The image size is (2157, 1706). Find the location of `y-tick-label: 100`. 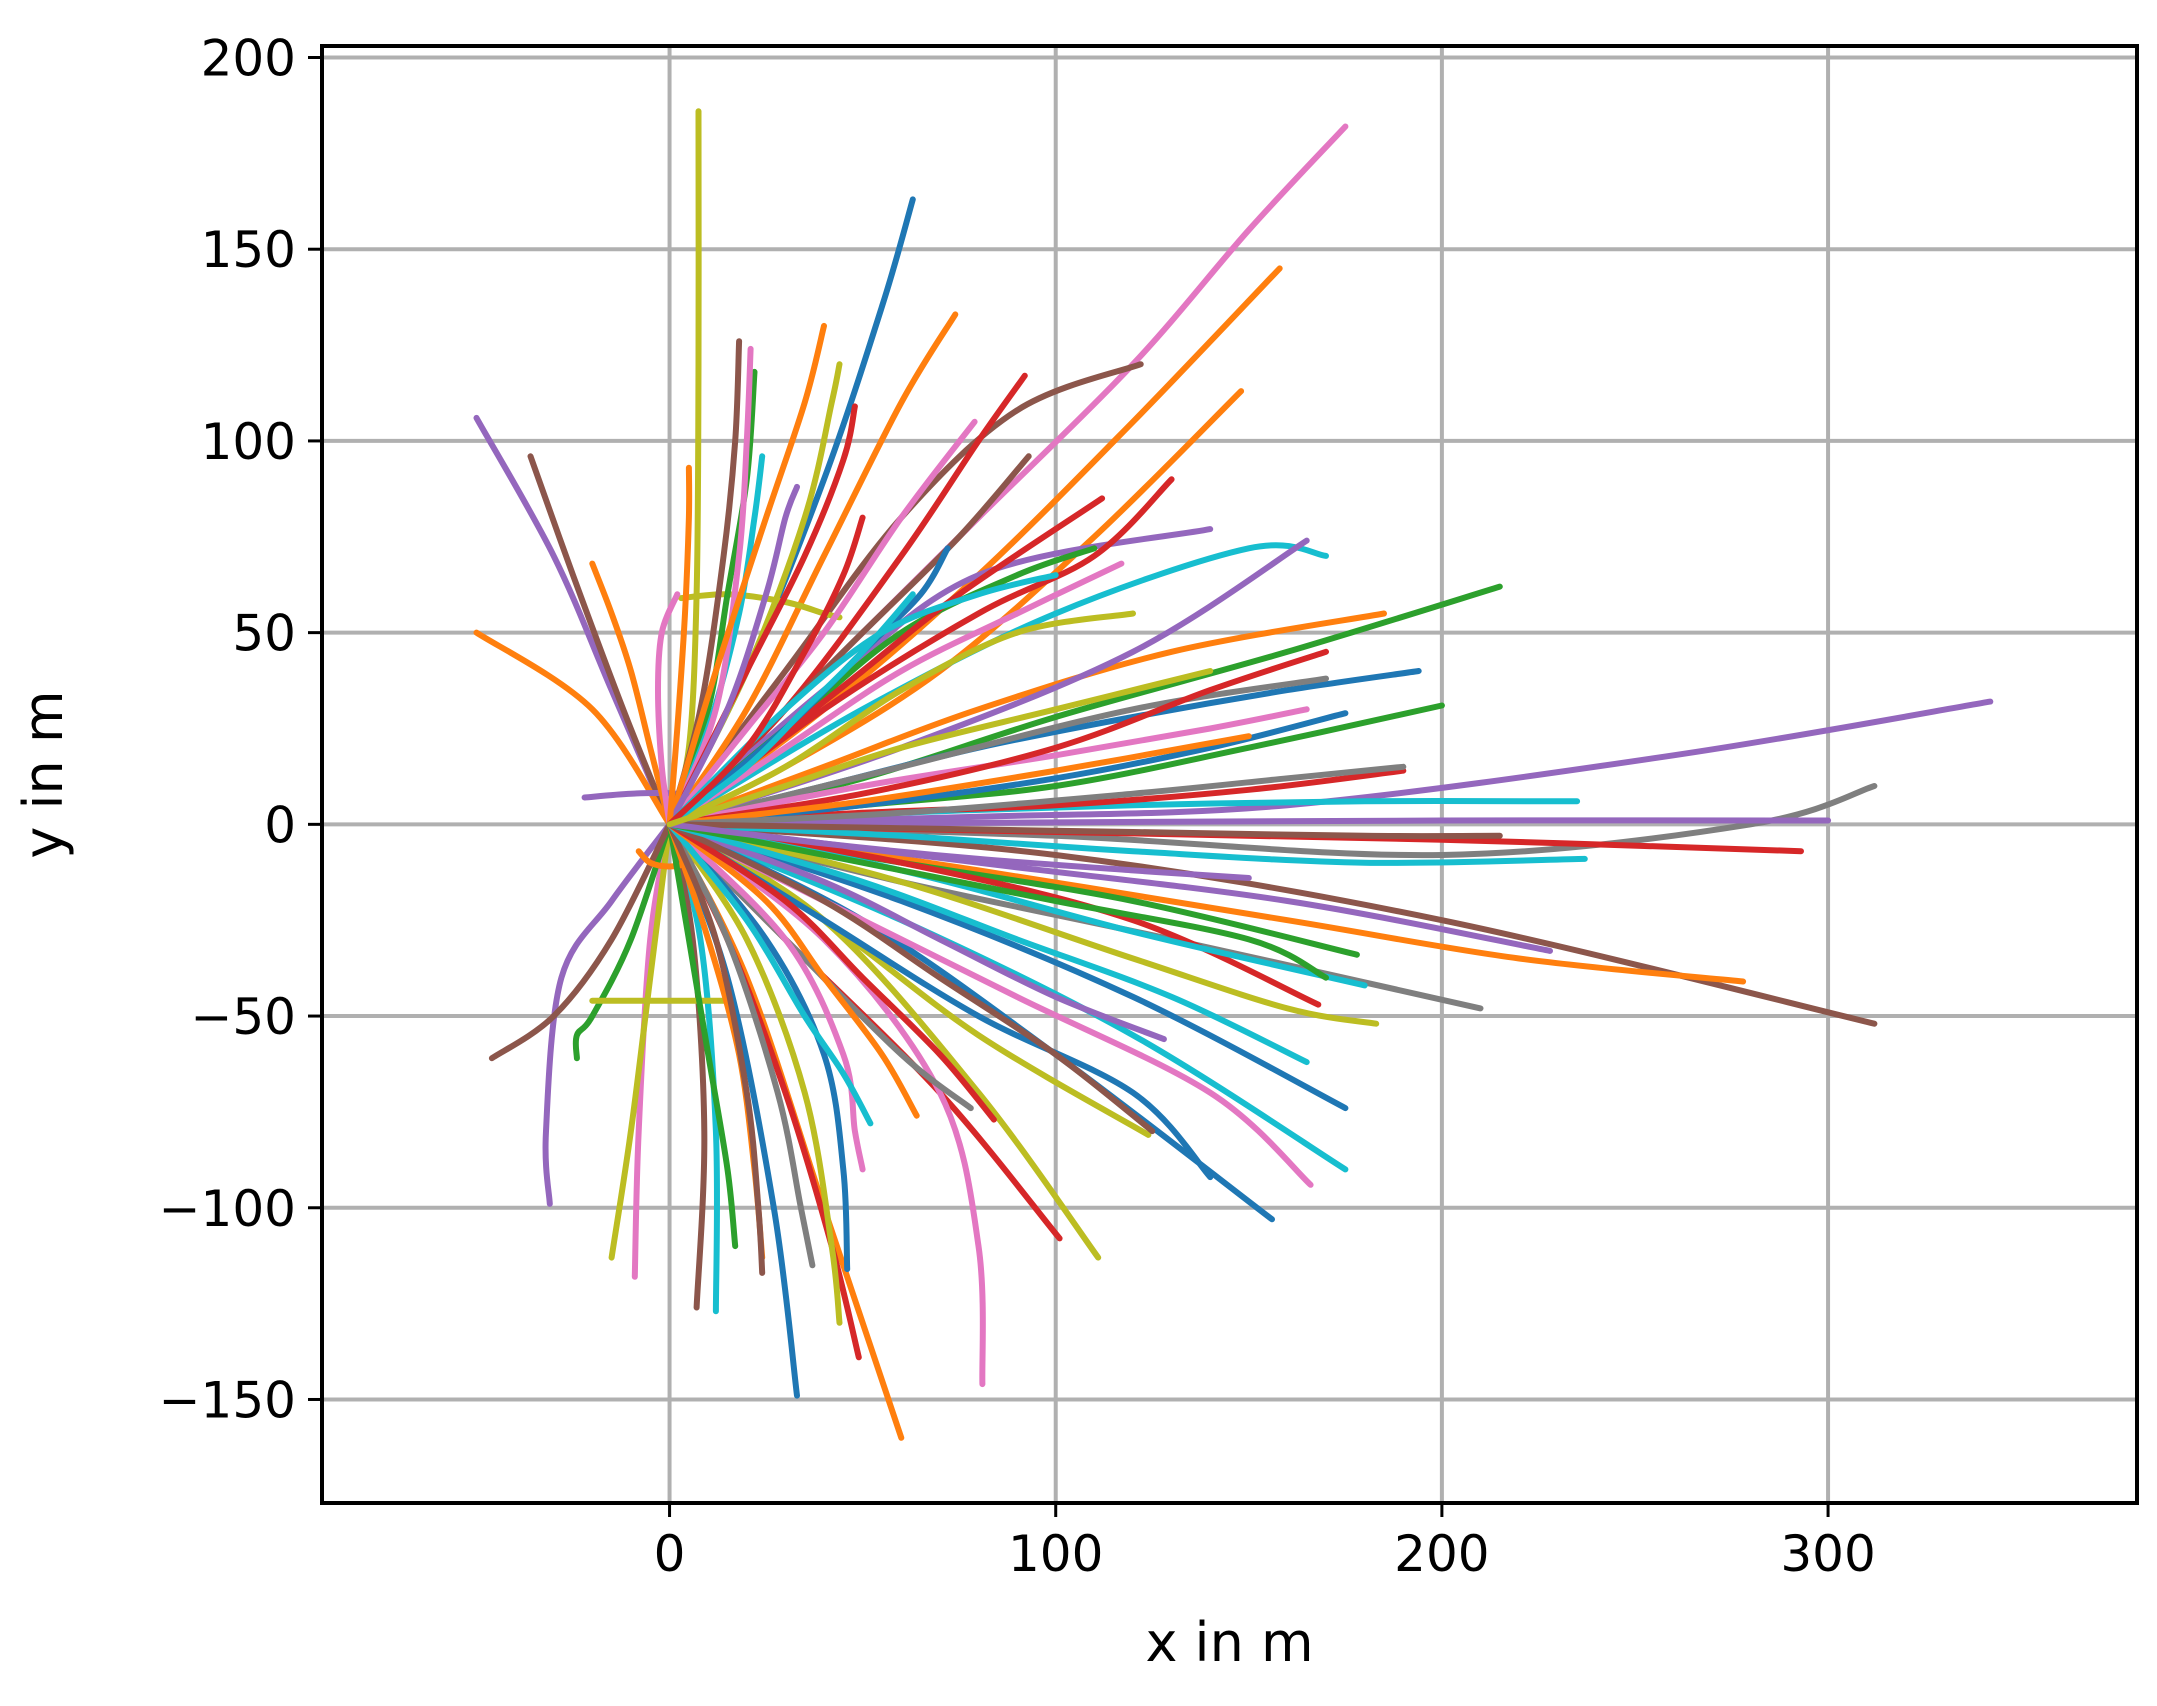

y-tick-label: 100 is located at coordinates (248, 442).